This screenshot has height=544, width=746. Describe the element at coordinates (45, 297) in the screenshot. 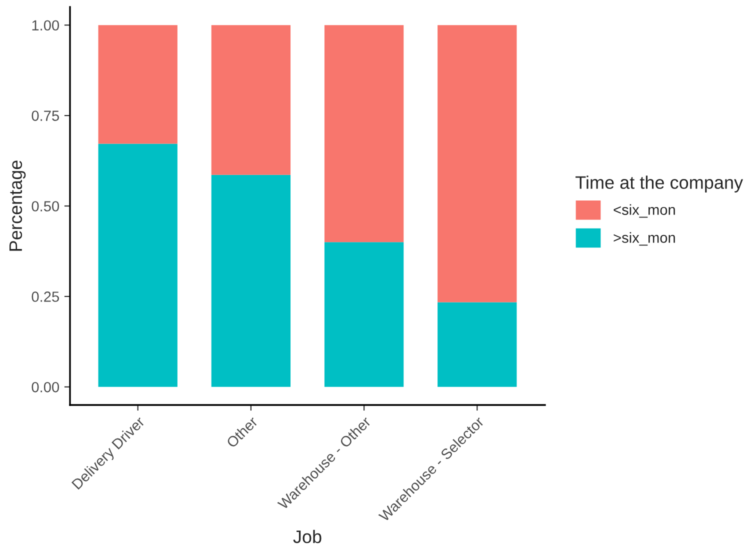

I see `y-tick-label: 0.25` at that location.